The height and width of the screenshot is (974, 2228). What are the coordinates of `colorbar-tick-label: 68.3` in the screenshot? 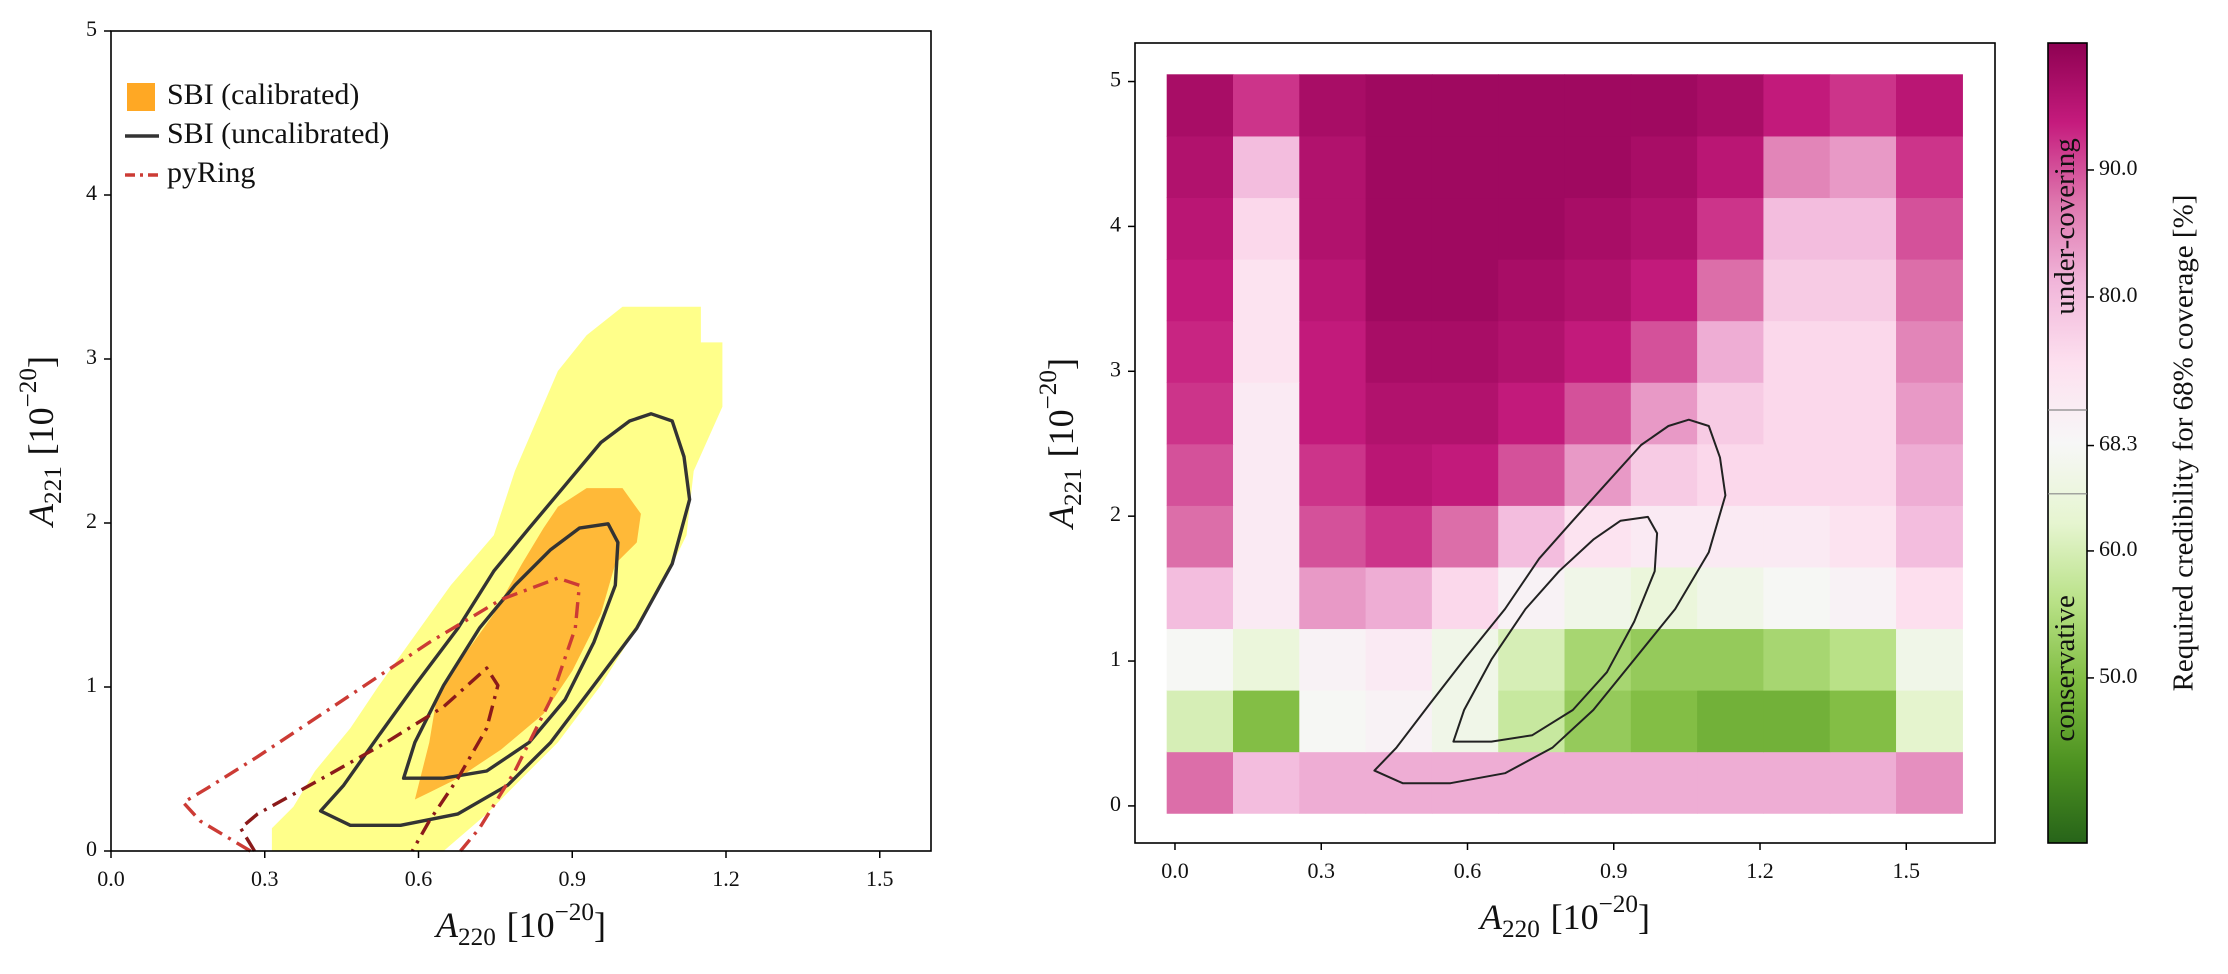 It's located at (2118, 443).